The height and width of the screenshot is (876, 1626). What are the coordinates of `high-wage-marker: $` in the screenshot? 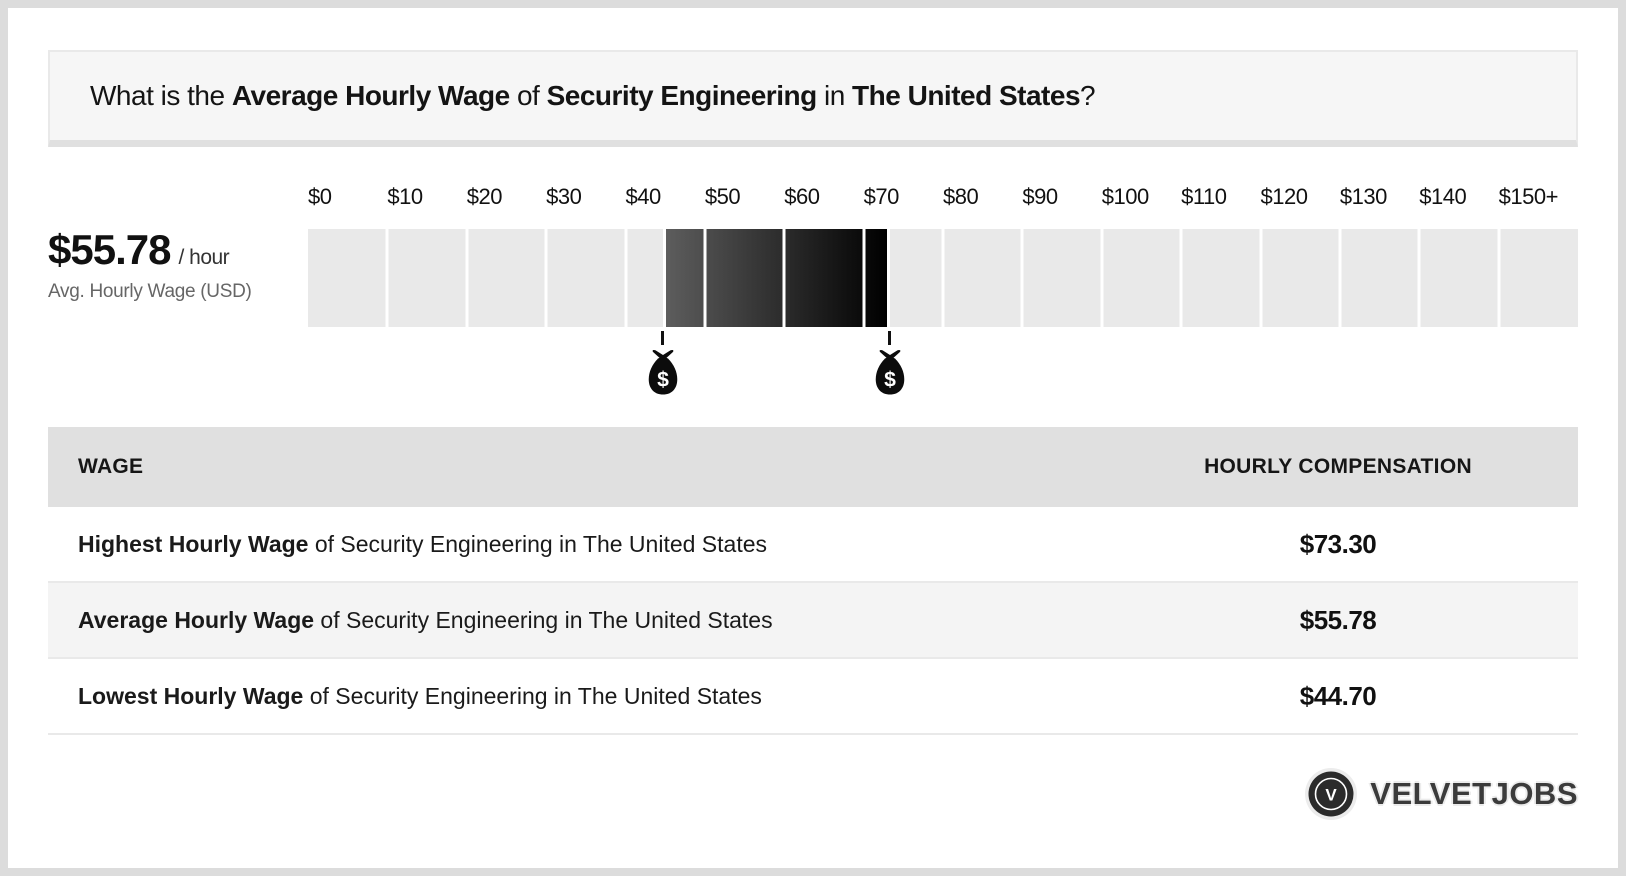 It's located at (890, 363).